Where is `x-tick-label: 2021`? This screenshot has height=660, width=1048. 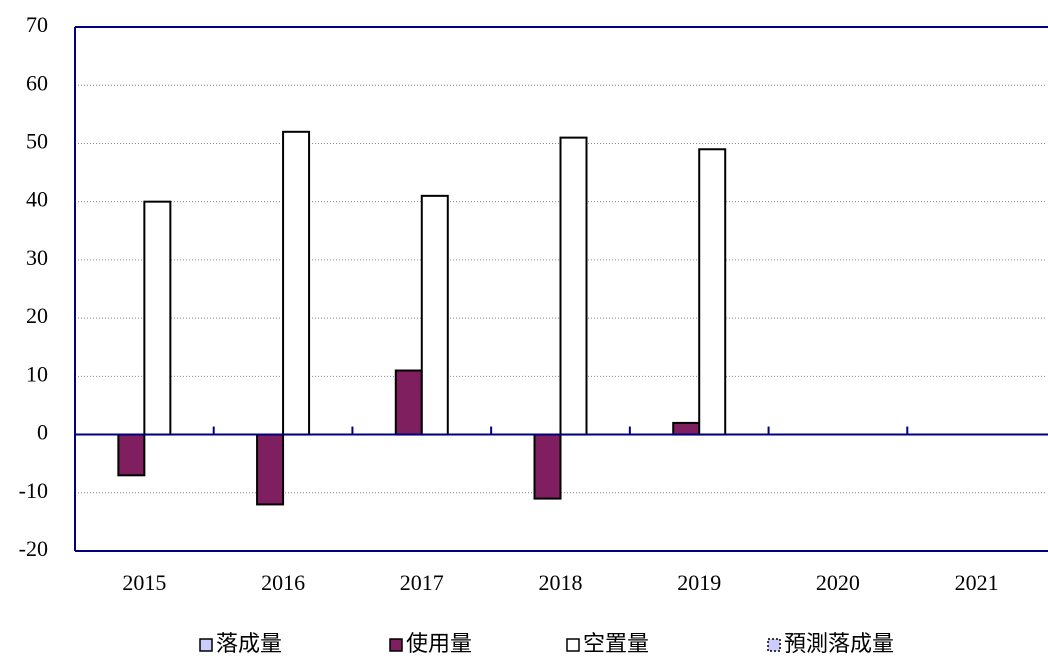
x-tick-label: 2021 is located at coordinates (977, 582).